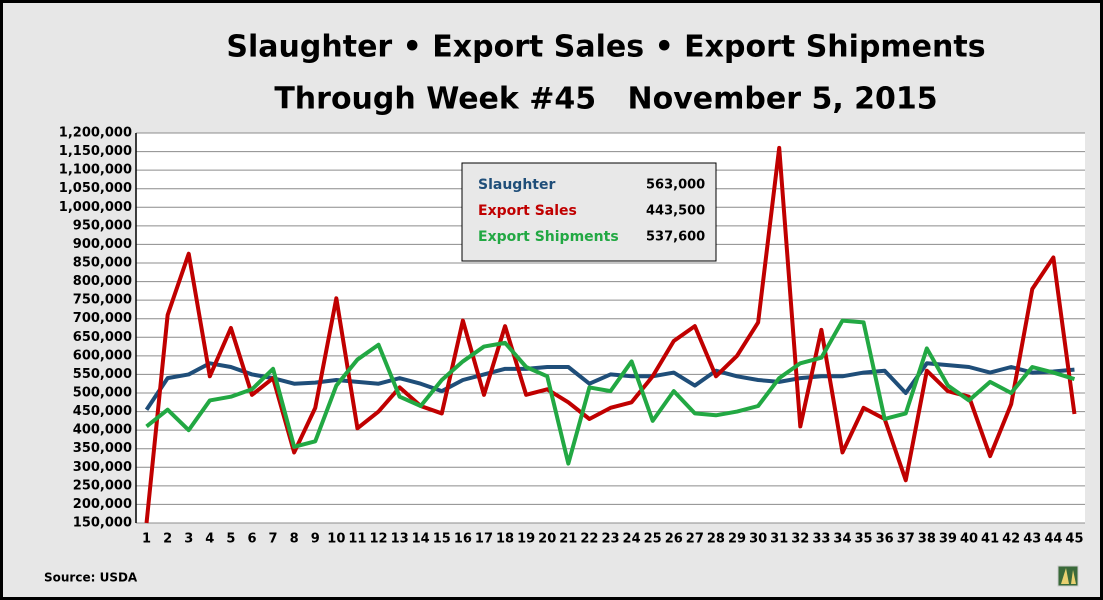 The image size is (1103, 600). I want to click on y-tick-label: 750,000, so click(102, 300).